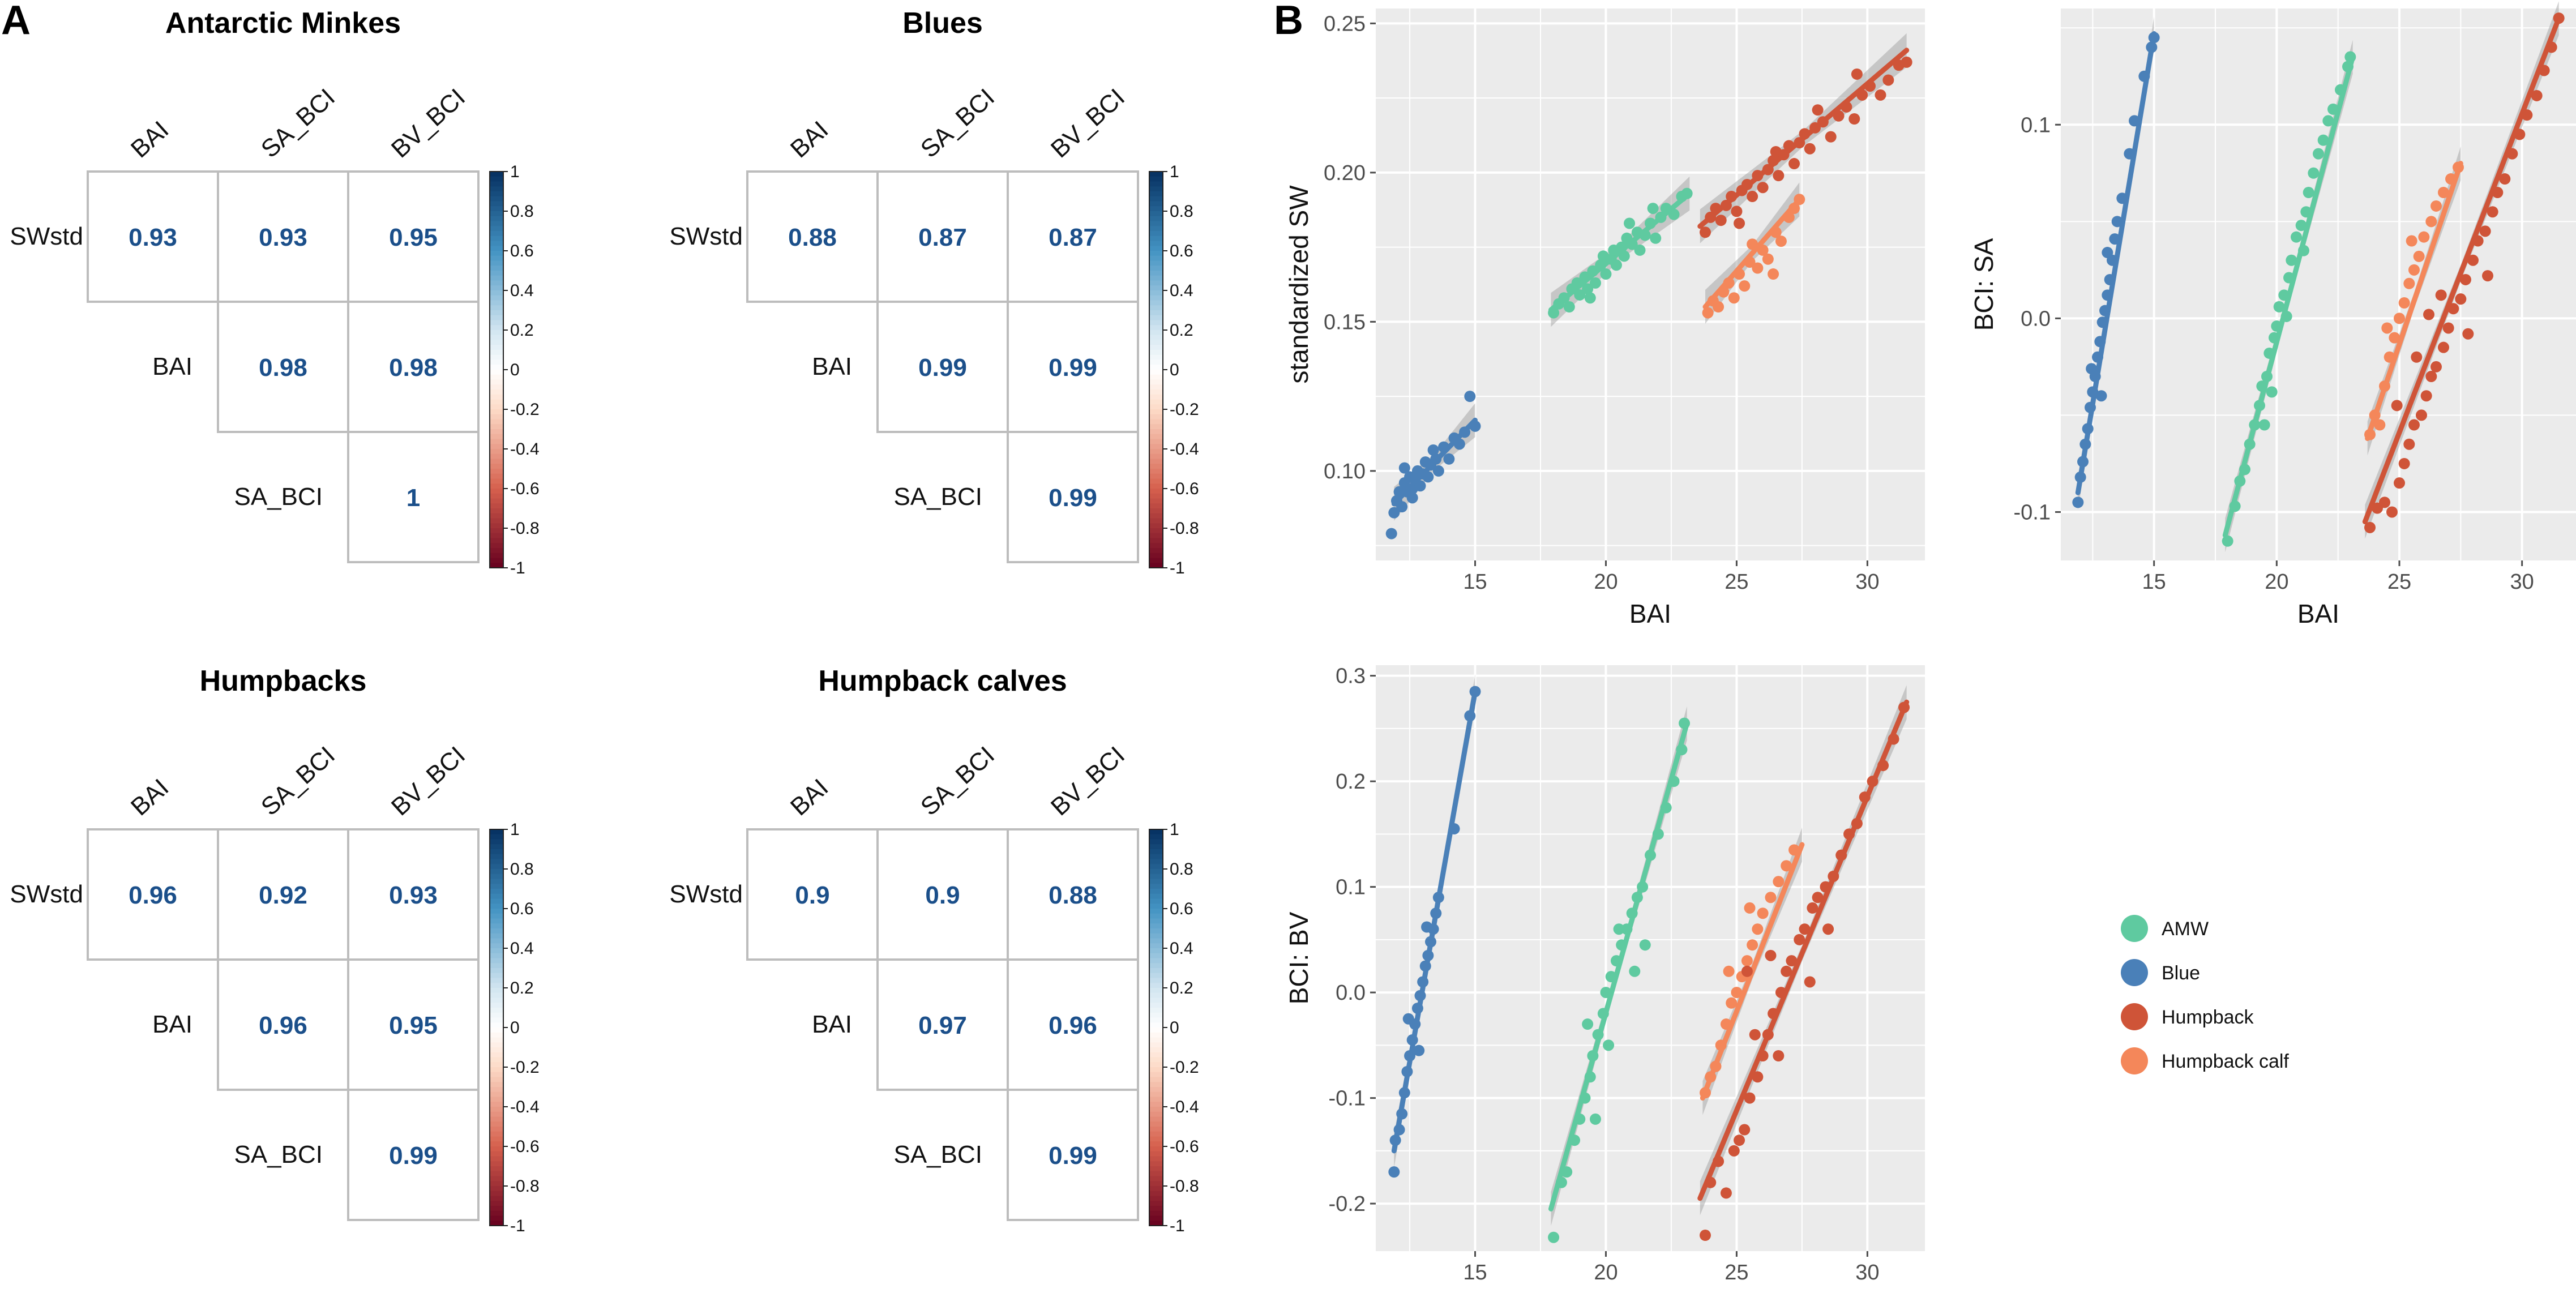  Describe the element at coordinates (150, 797) in the screenshot. I see `corr-col-label: BAI` at that location.